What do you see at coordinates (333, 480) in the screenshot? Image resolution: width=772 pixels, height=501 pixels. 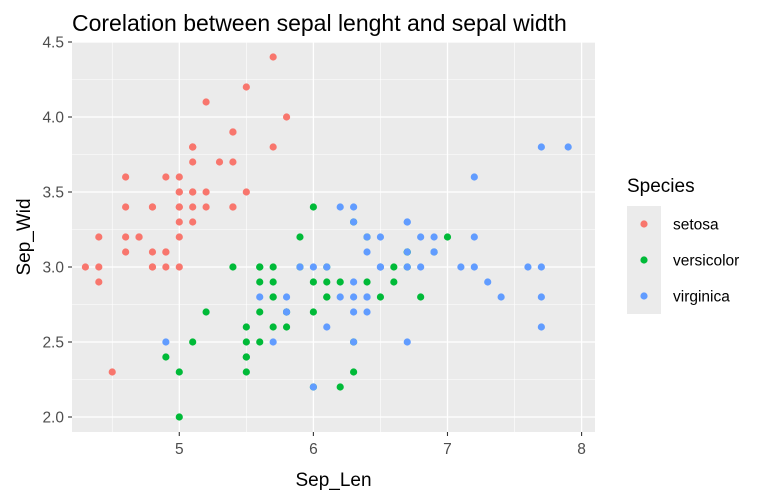 I see `x-axis-title: Sep_Len` at bounding box center [333, 480].